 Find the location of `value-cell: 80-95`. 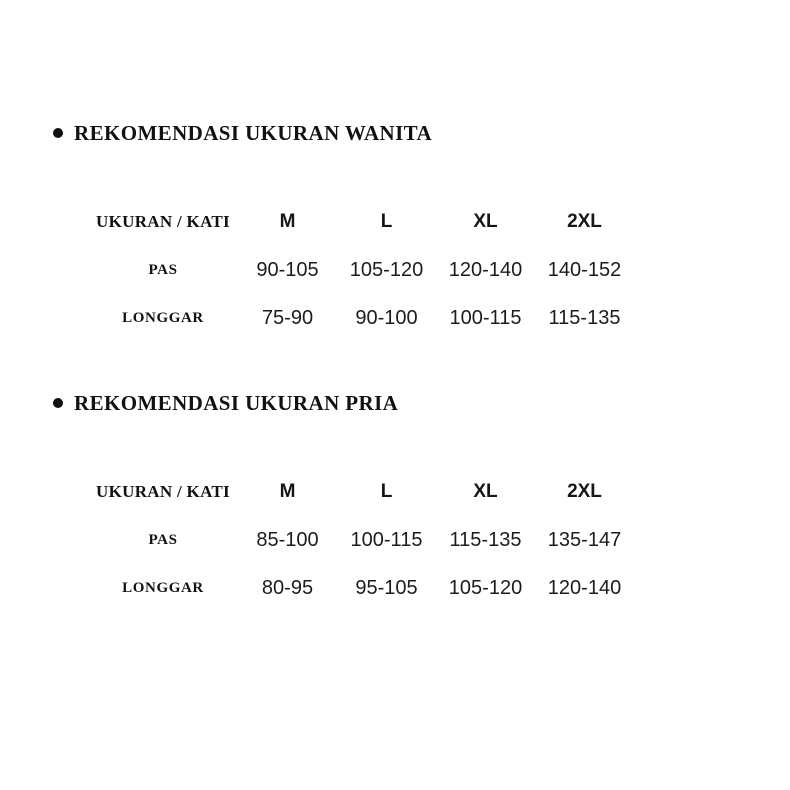

value-cell: 80-95 is located at coordinates (287, 587).